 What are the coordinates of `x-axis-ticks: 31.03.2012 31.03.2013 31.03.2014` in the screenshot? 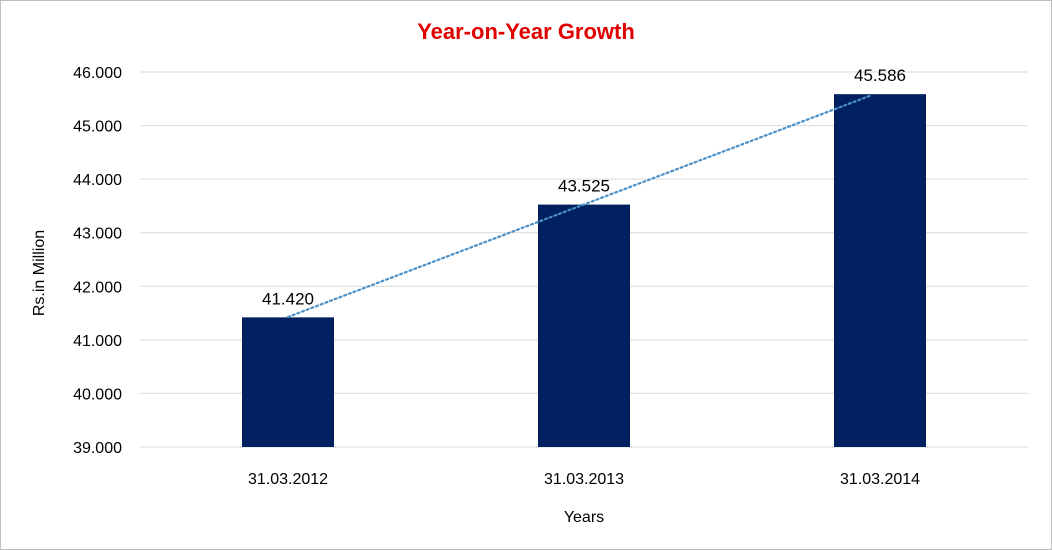 It's located at (584, 479).